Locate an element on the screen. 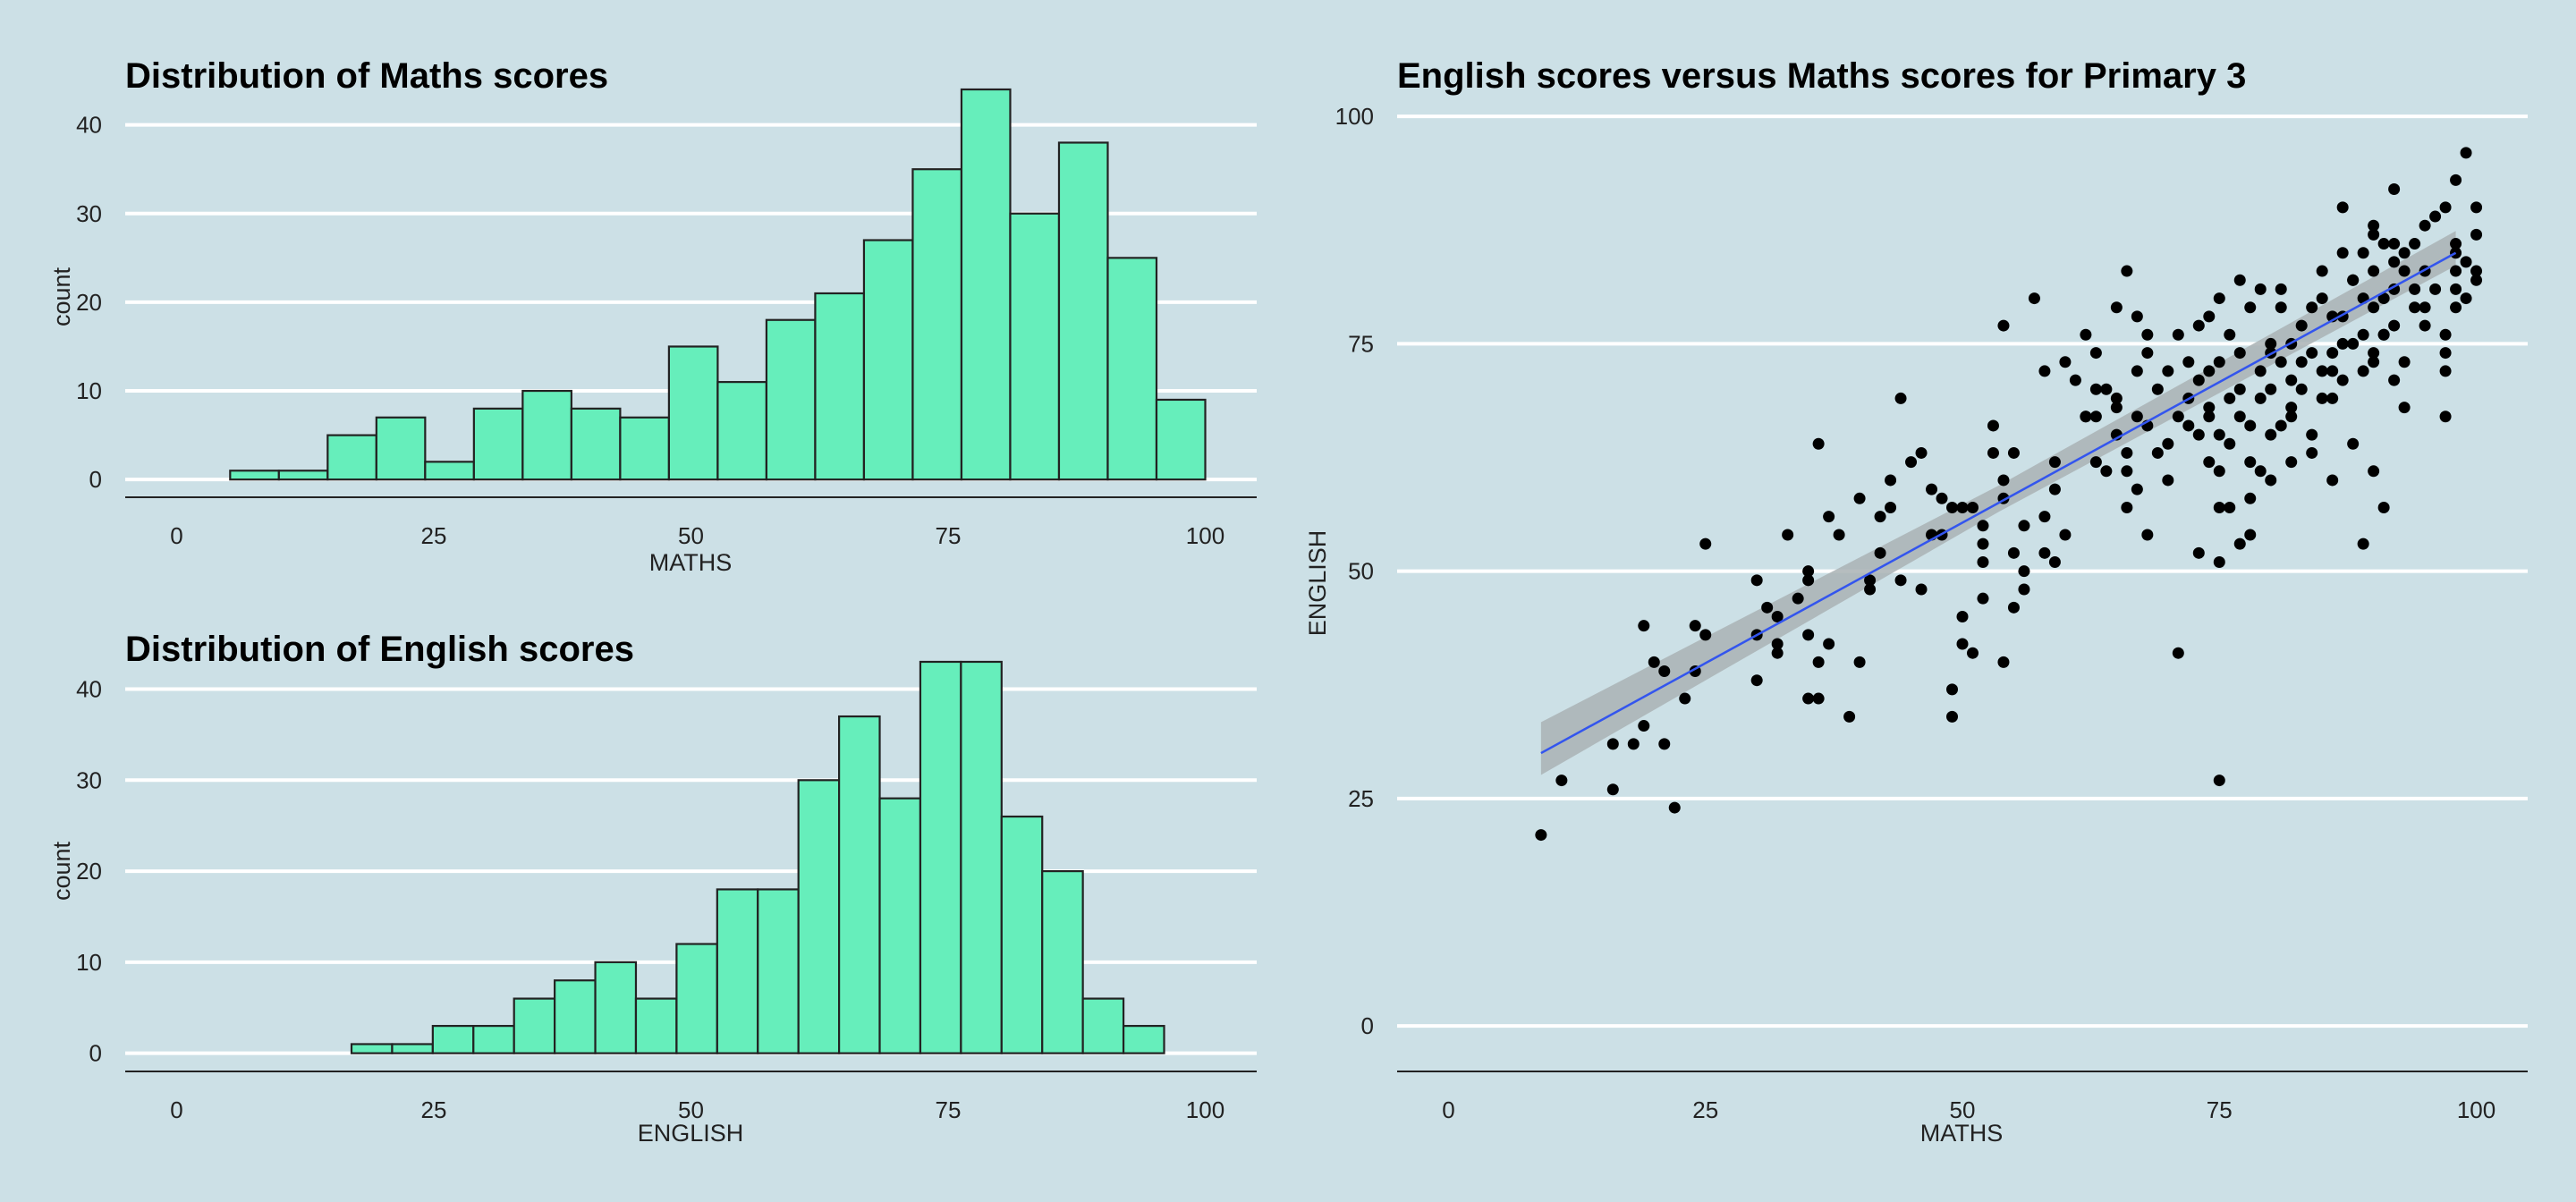 The image size is (2576, 1202). x-tick-label: 25 is located at coordinates (434, 1109).